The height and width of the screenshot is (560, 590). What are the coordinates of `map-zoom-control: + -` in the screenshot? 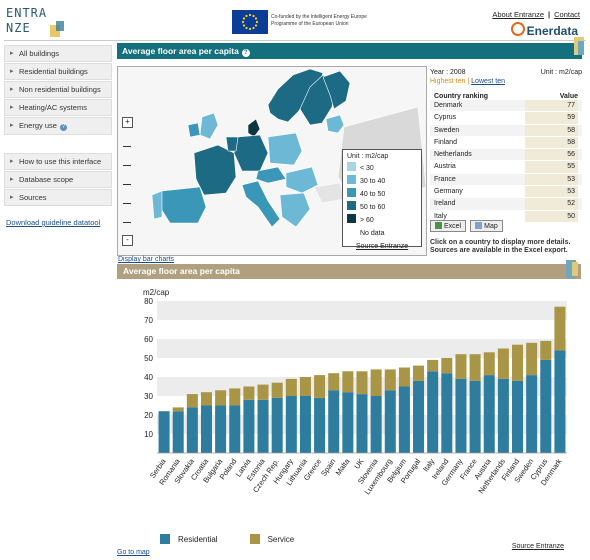 It's located at (127, 181).